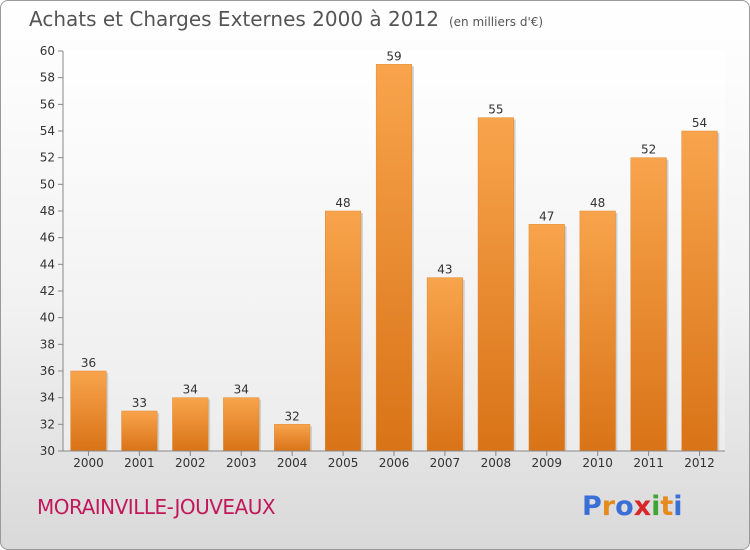 The width and height of the screenshot is (750, 550). I want to click on bar-value-label: 33, so click(139, 403).